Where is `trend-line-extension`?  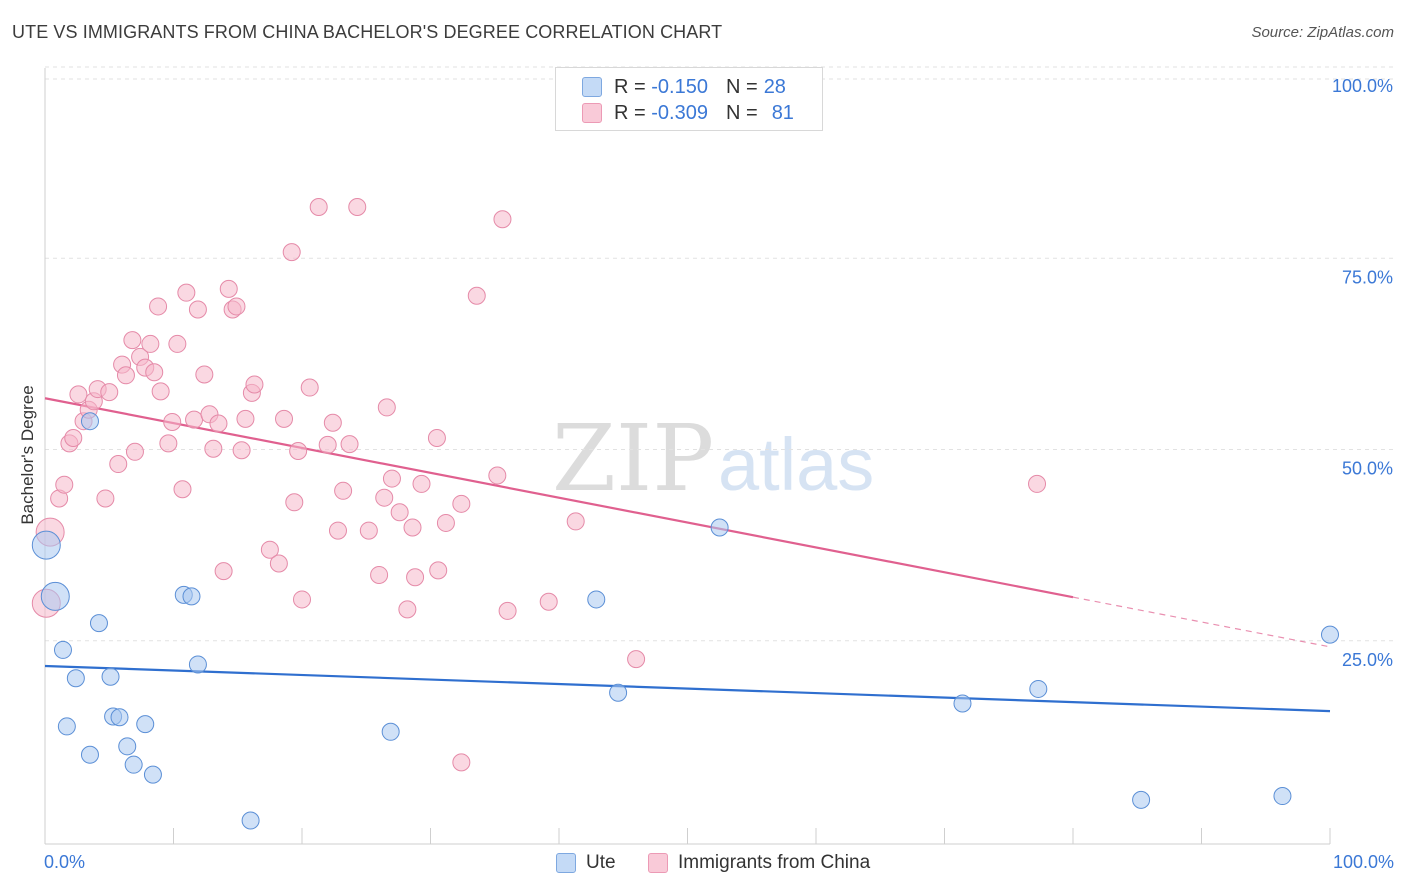 trend-line-extension is located at coordinates (1201, 622).